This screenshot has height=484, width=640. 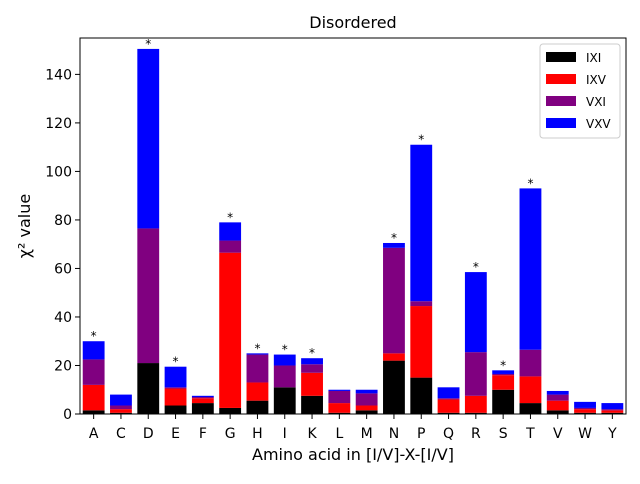 I want to click on legend: IXI IXV VXI VXV, so click(x=580, y=91).